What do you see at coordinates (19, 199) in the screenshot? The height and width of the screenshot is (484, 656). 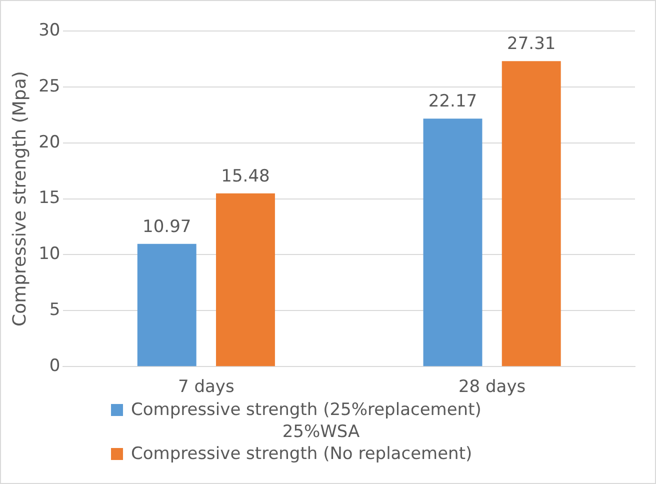 I see `y-axis-title: Compressive strength (Mpa)` at bounding box center [19, 199].